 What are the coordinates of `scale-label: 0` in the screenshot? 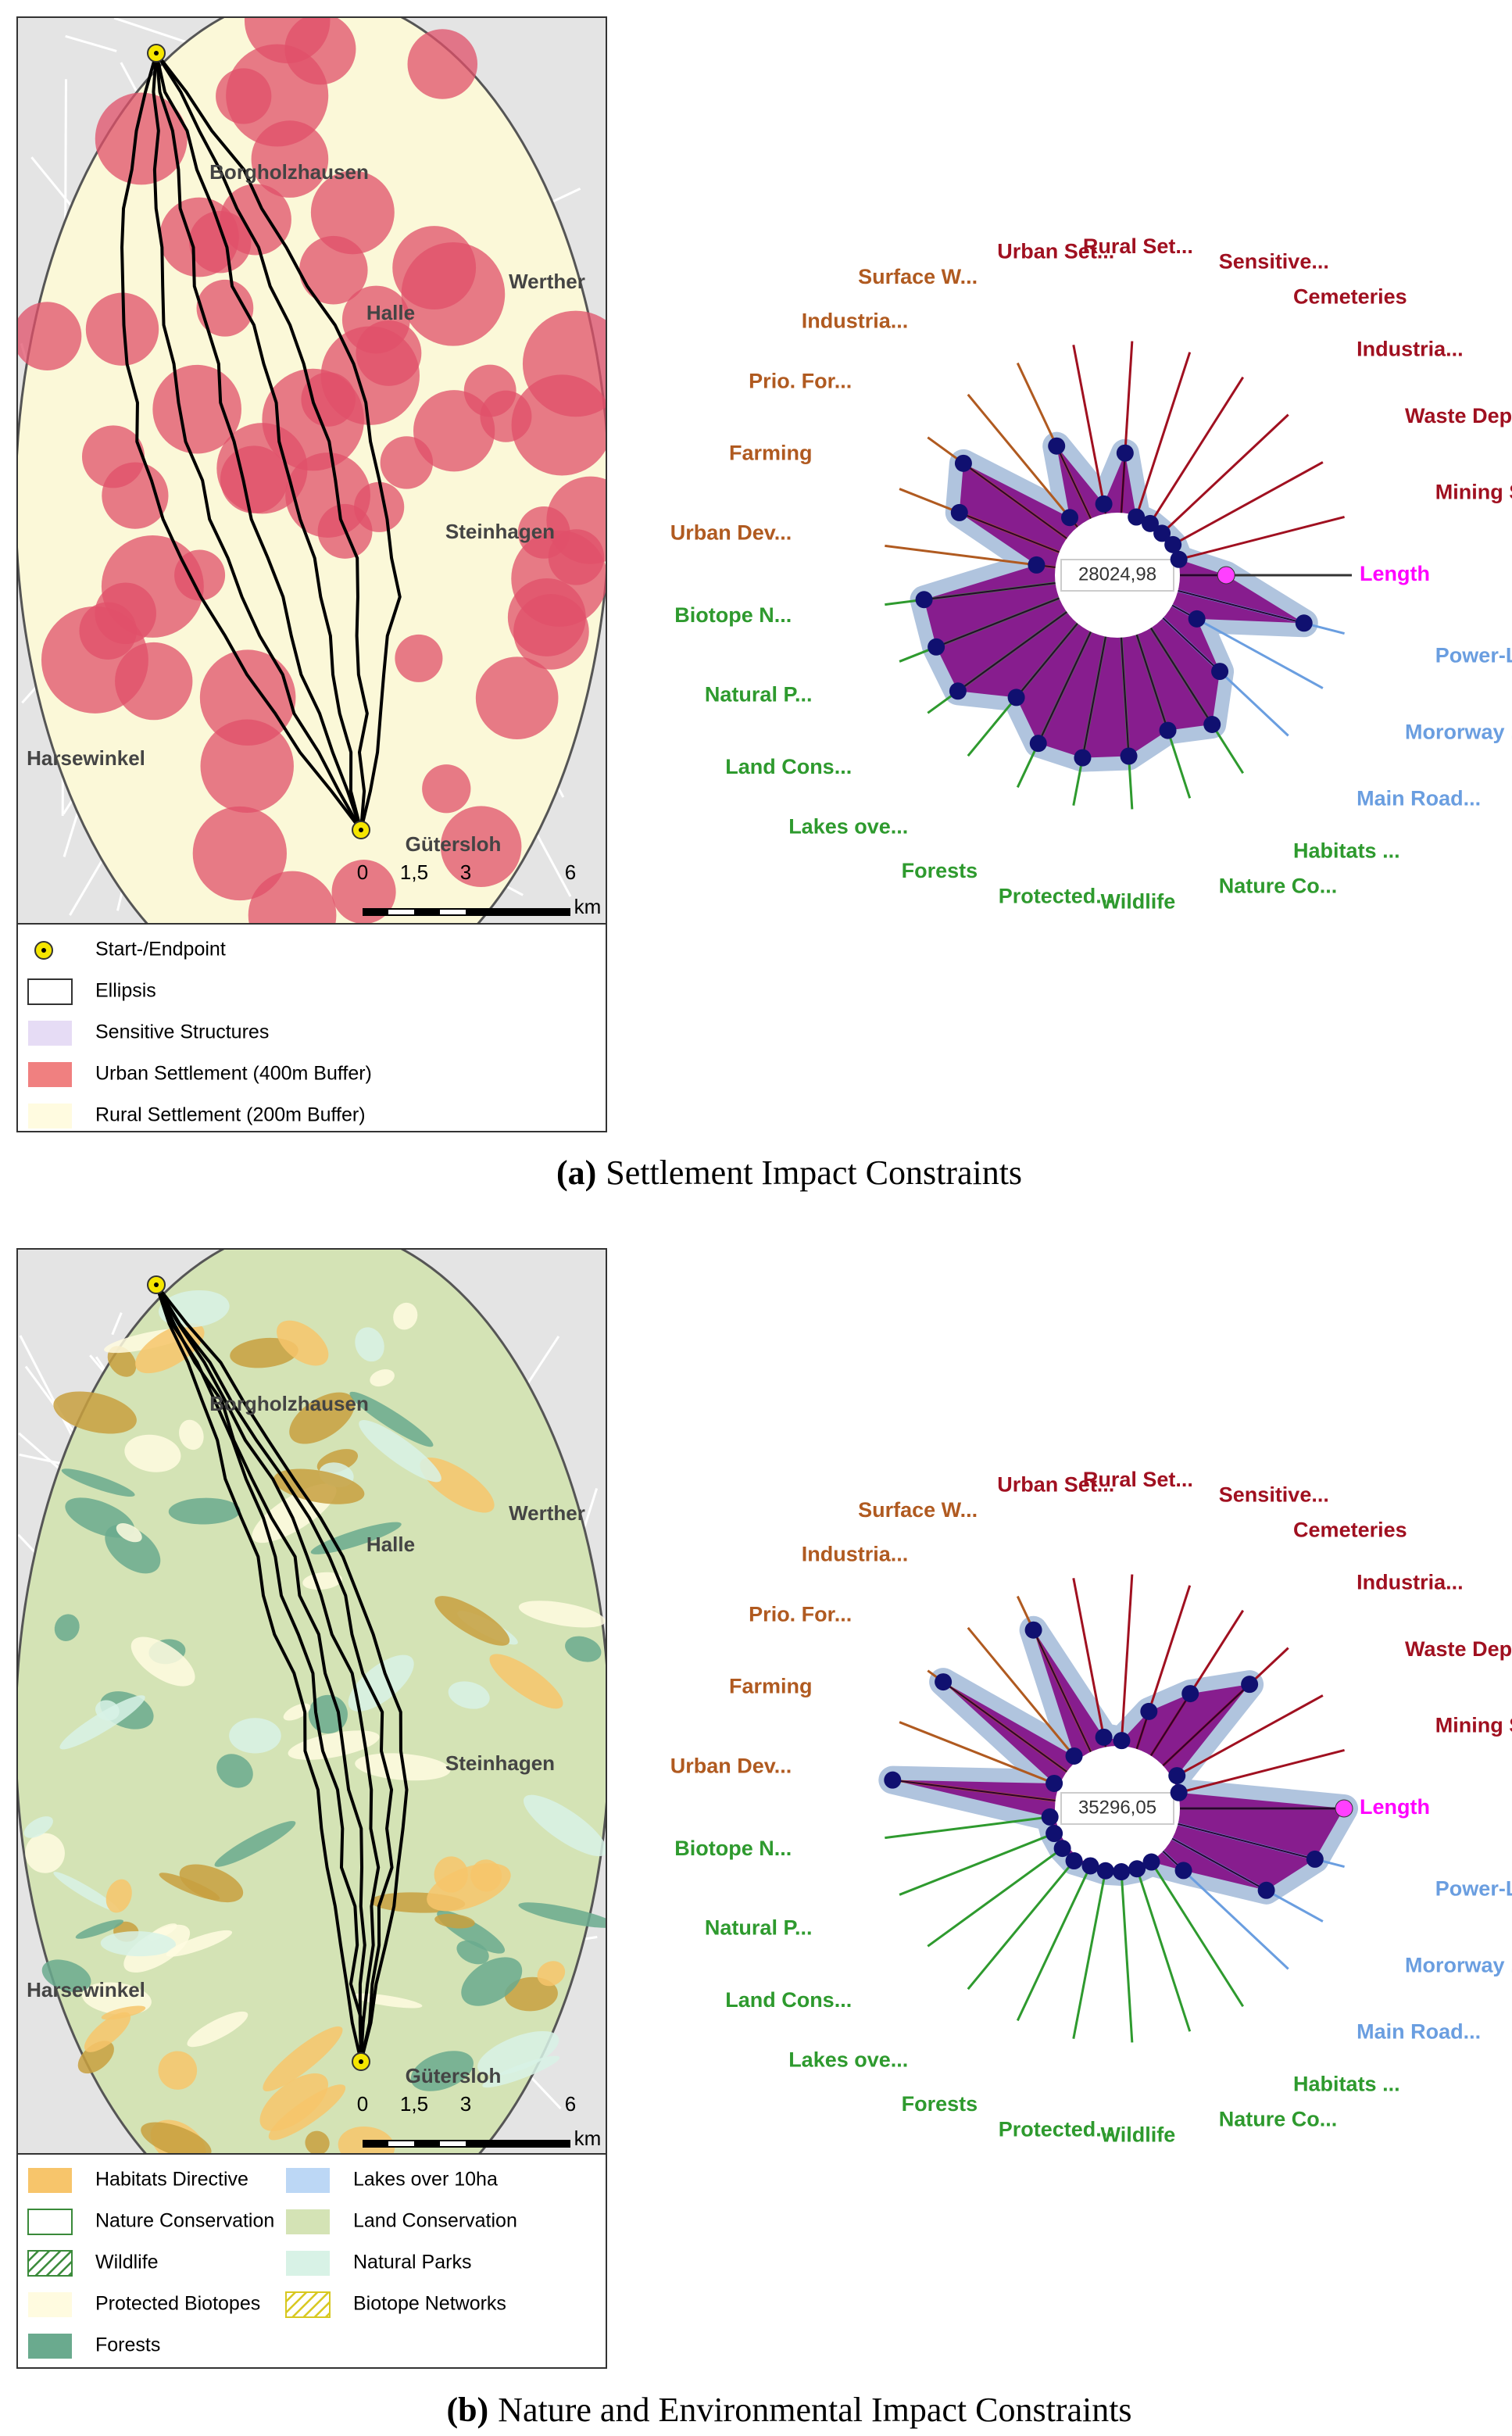 It's located at (362, 872).